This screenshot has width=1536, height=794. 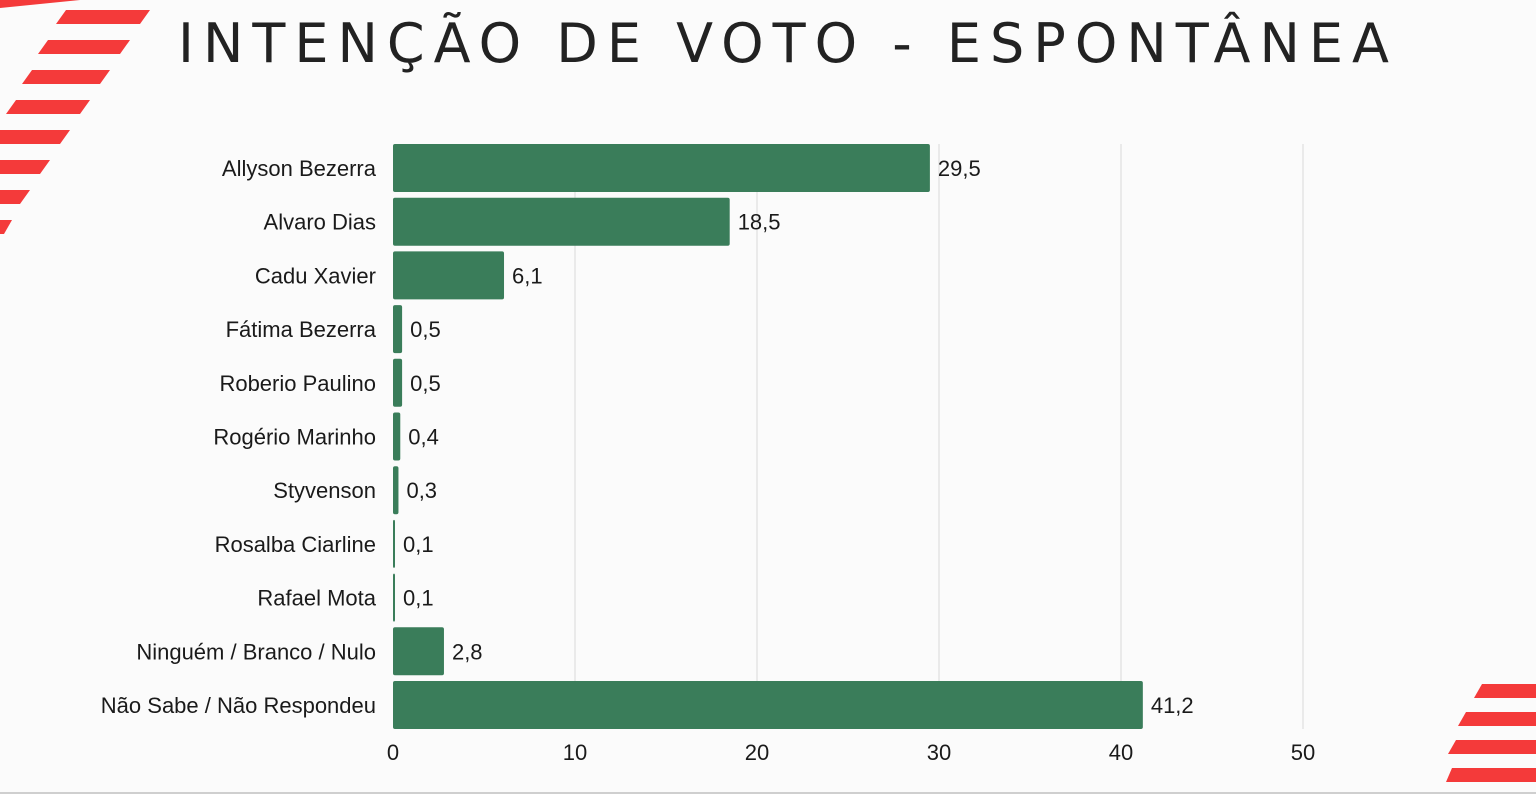 What do you see at coordinates (316, 598) in the screenshot?
I see `category-label: Rafael Mota` at bounding box center [316, 598].